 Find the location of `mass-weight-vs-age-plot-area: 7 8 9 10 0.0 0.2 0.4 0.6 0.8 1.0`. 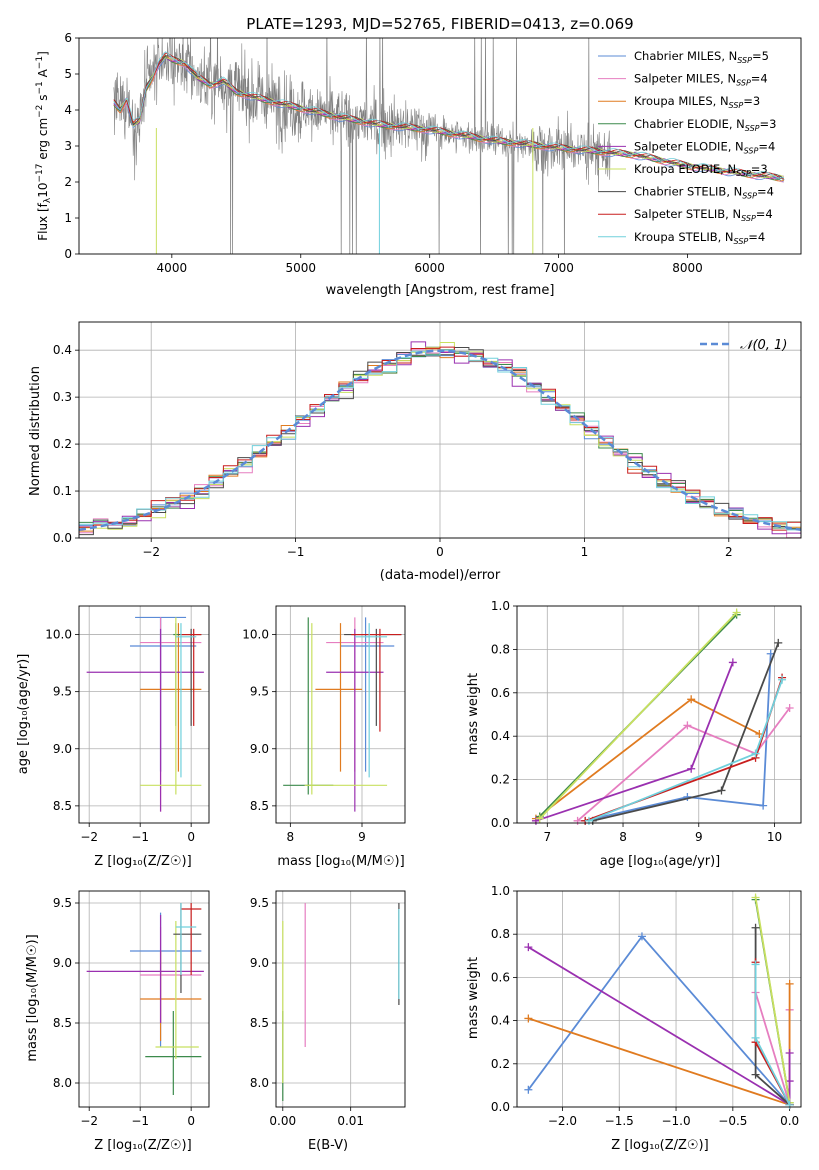

mass-weight-vs-age-plot-area: 7 8 9 10 0.0 0.2 0.4 0.6 0.8 1.0 is located at coordinates (646, 721).